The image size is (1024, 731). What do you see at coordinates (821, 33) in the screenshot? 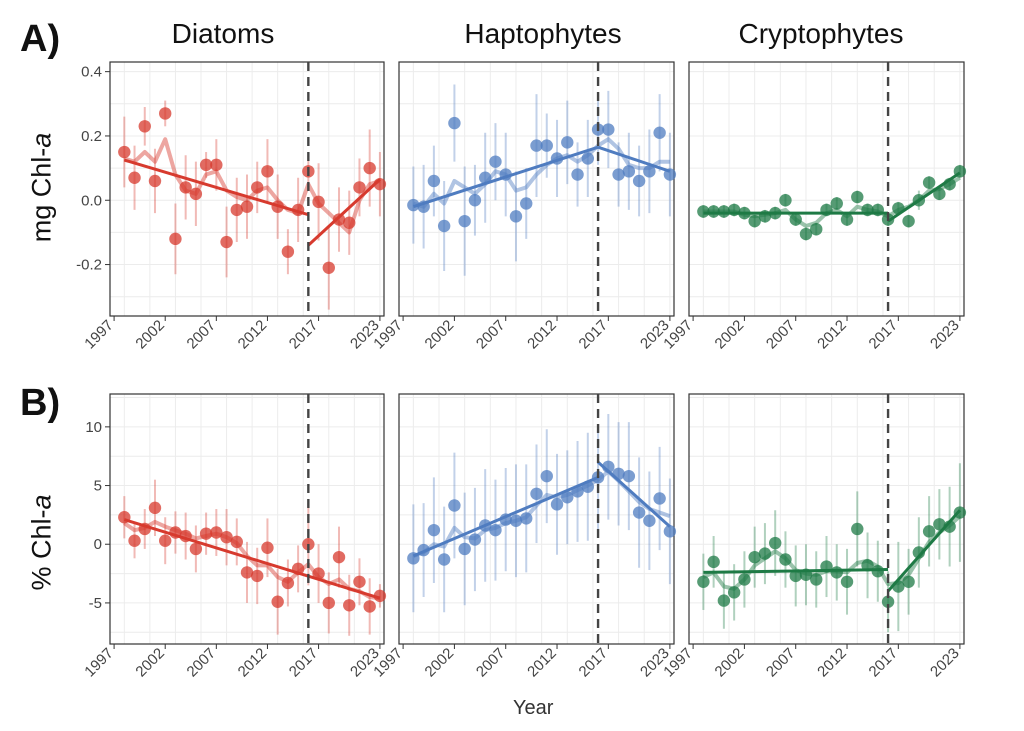
I see `facet-title-cryptophytes: Cryptophytes` at bounding box center [821, 33].